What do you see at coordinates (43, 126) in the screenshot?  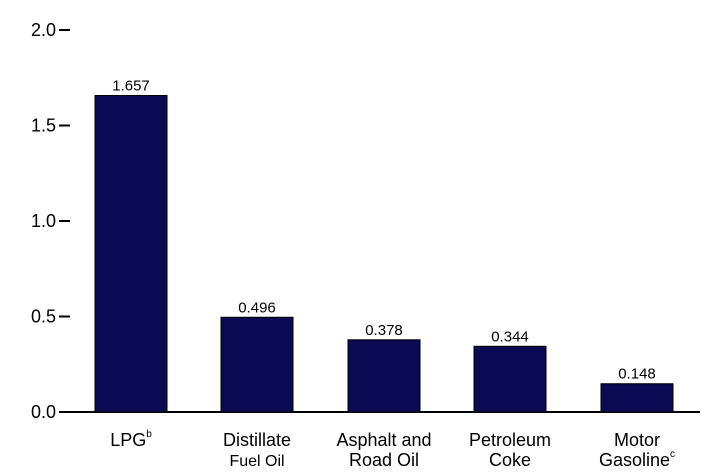 I see `y-tick-label: 1.5` at bounding box center [43, 126].